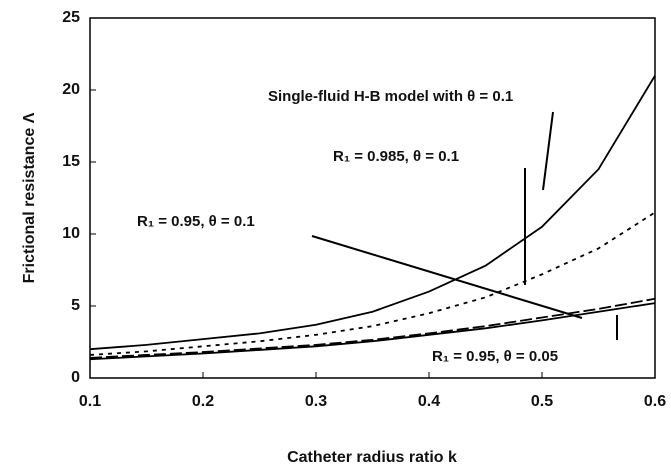 The image size is (671, 470). Describe the element at coordinates (495, 356) in the screenshot. I see `annotation: R₁ = 0.95, θ = 0.05` at that location.